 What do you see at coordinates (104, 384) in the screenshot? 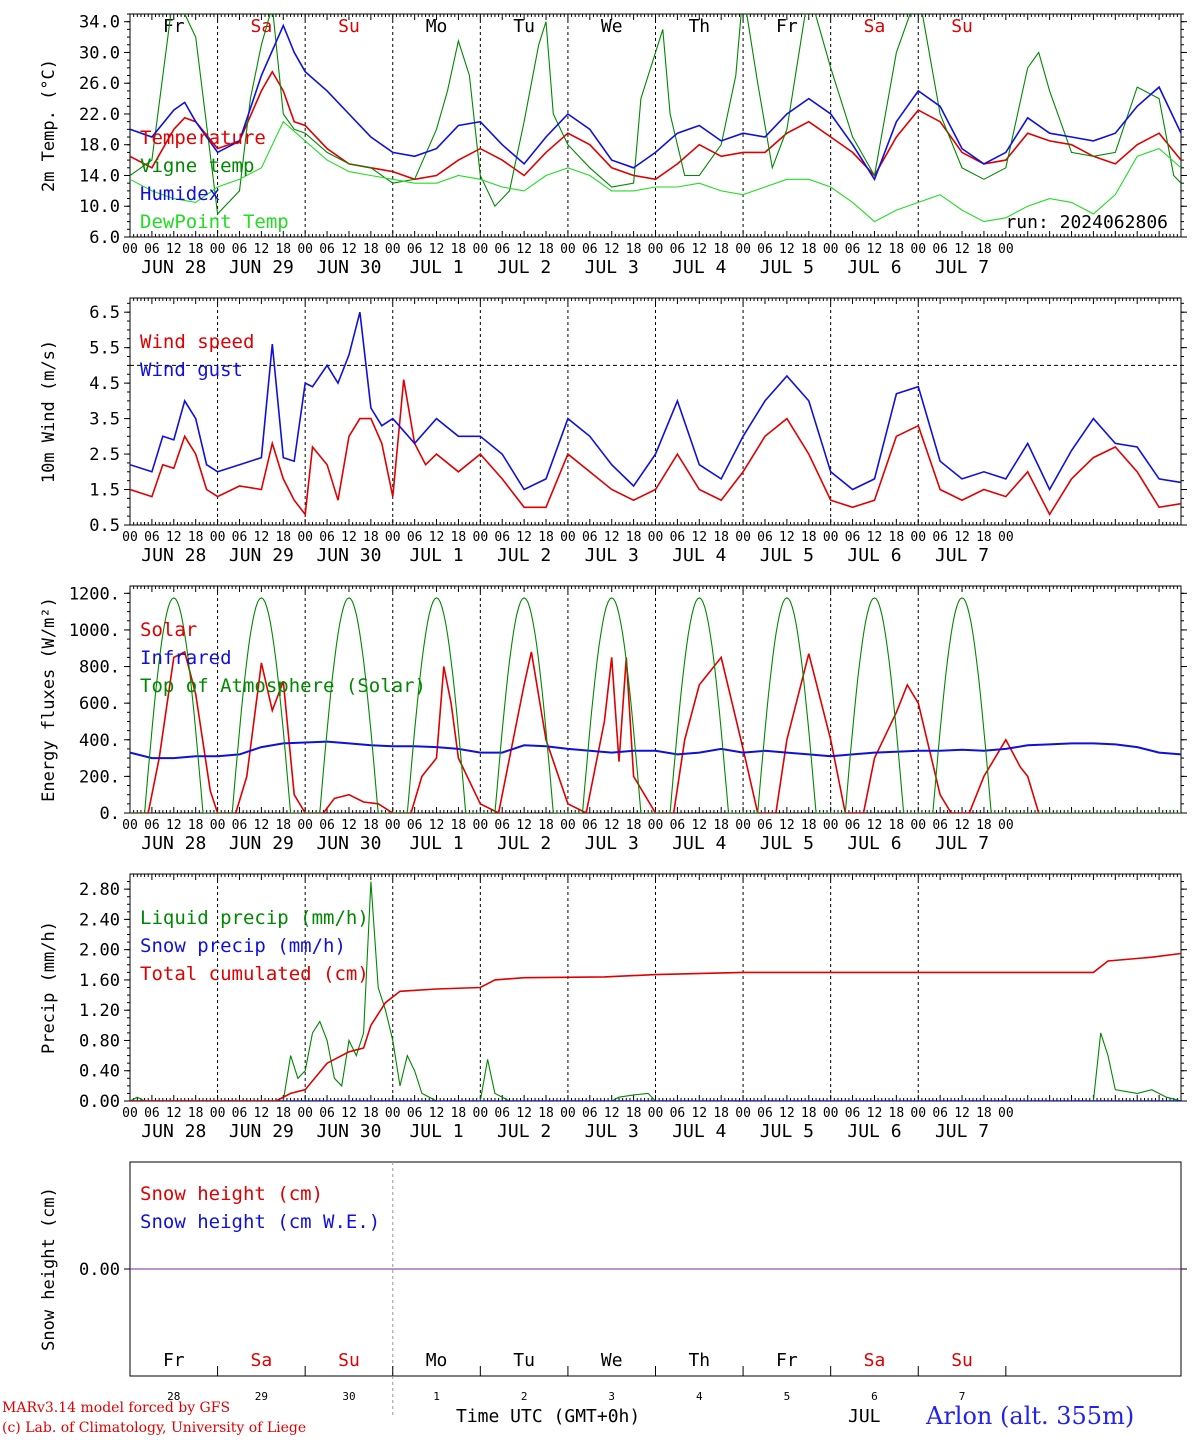
I see `y-tick-label: 4.5` at bounding box center [104, 384].